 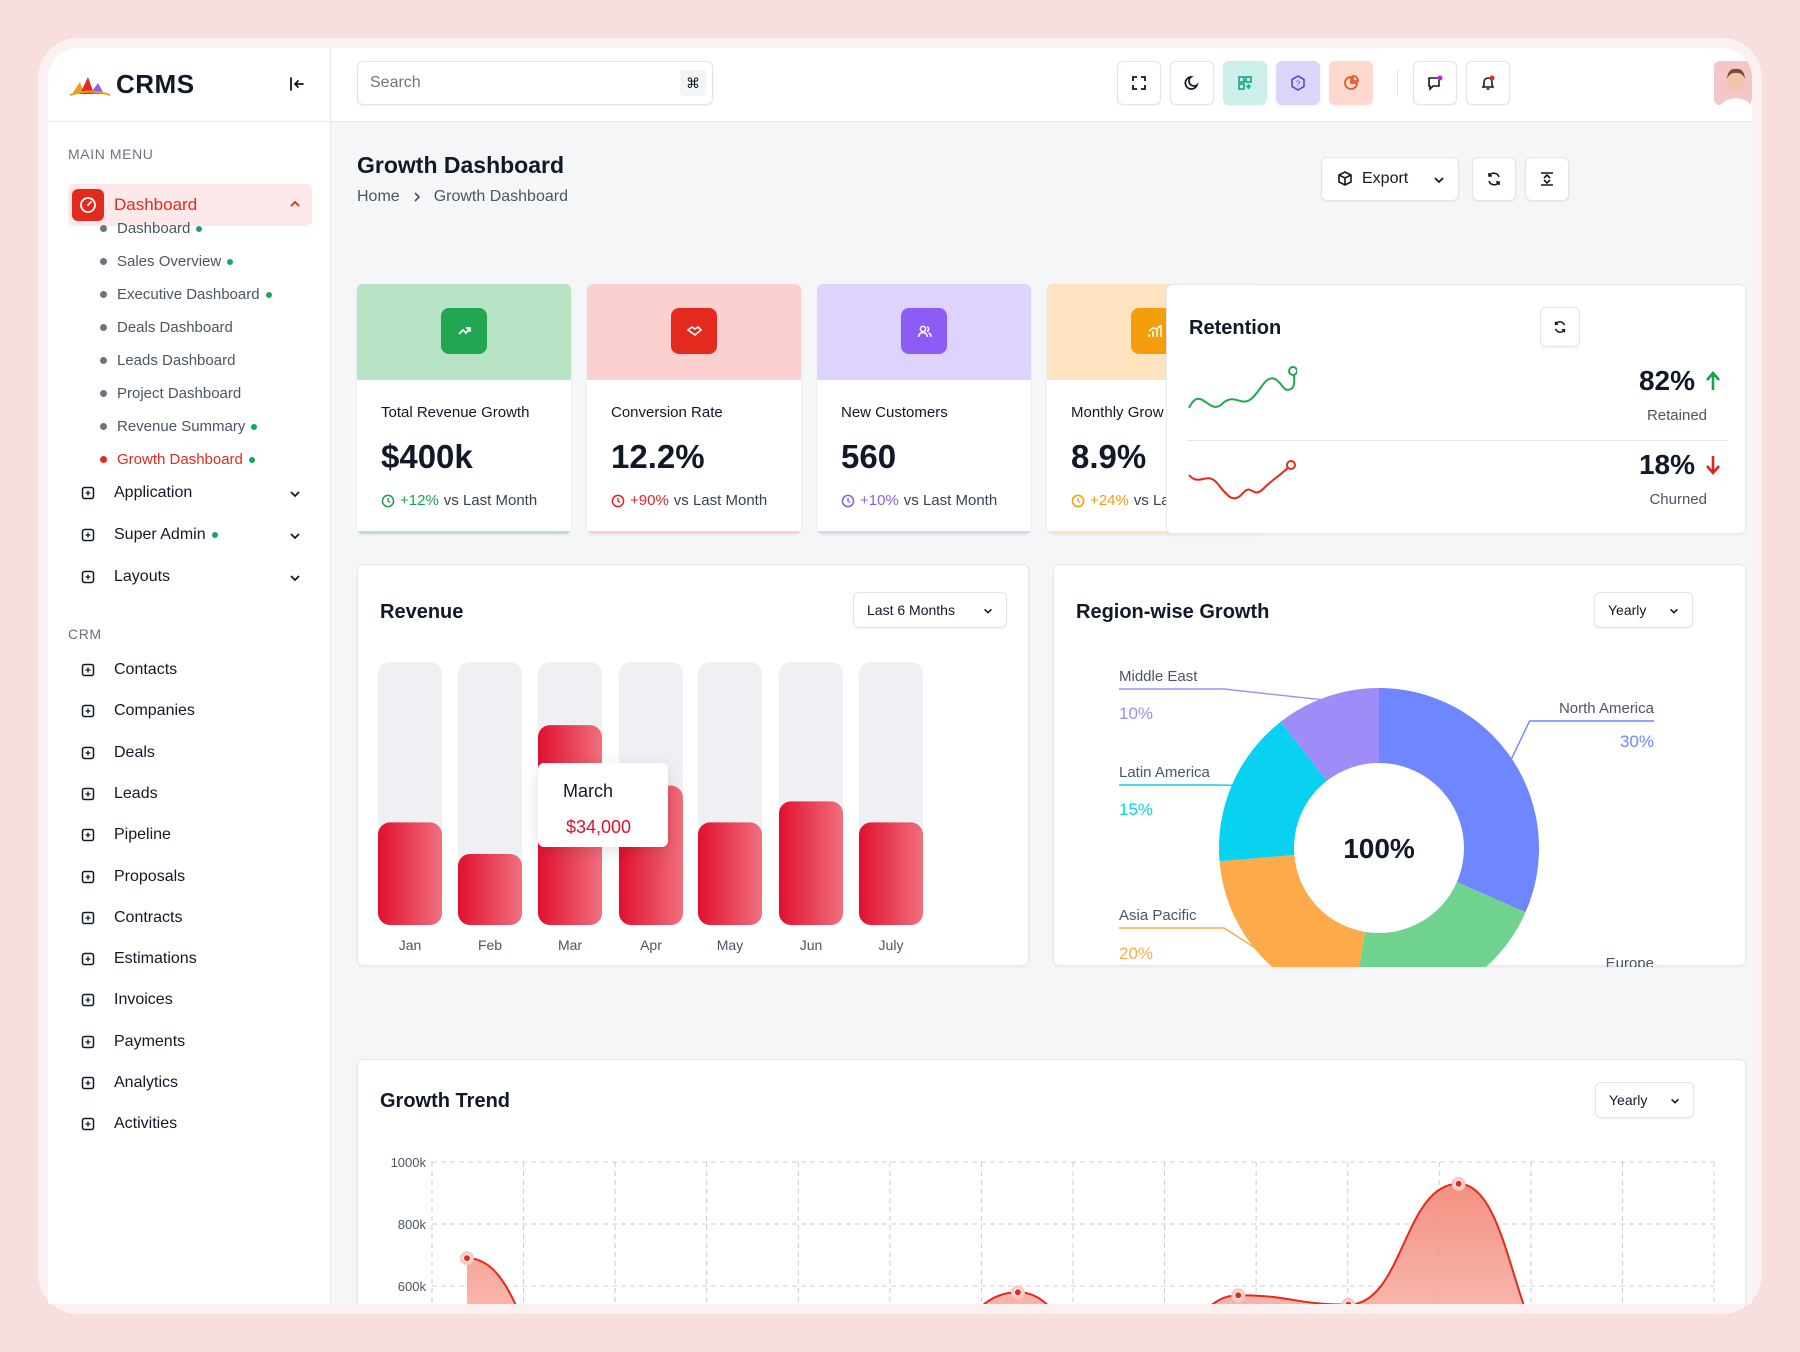 I want to click on box-icon, so click(x=88, y=493).